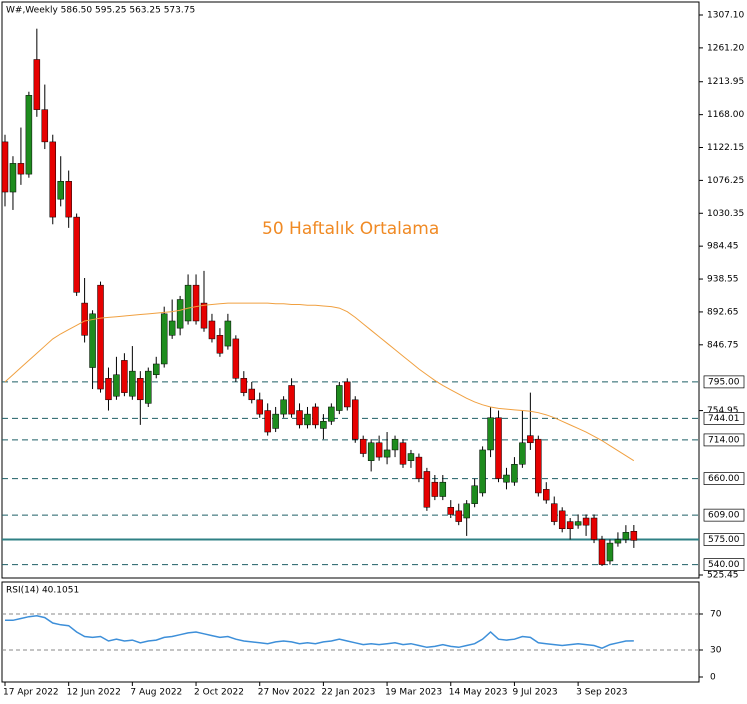  Describe the element at coordinates (723, 576) in the screenshot. I see `y-tick-label: 525.45` at that location.